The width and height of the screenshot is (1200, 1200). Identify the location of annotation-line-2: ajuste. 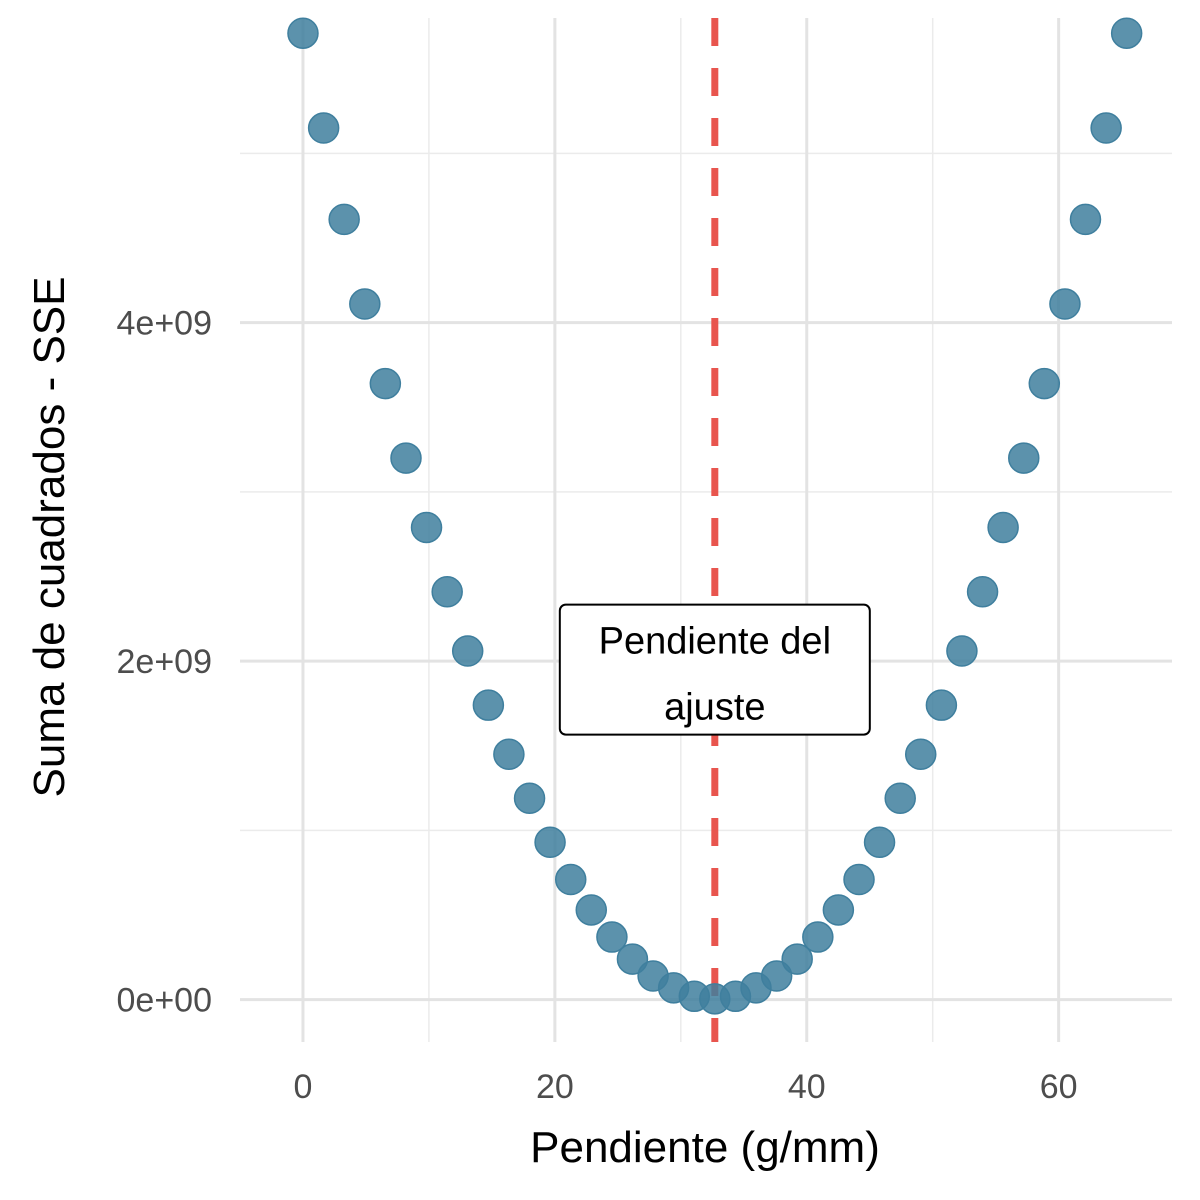
(714, 708).